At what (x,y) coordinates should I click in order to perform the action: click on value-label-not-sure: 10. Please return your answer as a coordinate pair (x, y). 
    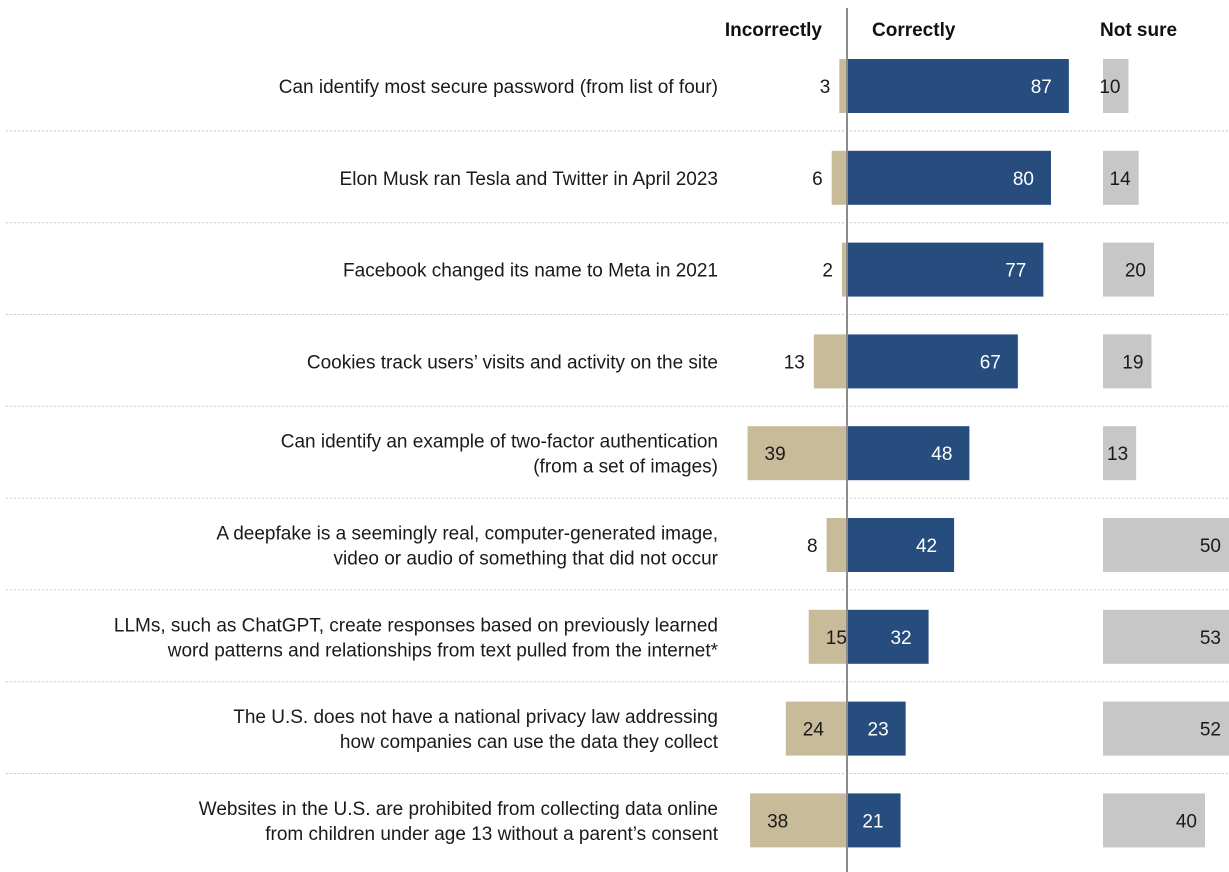
    Looking at the image, I should click on (1109, 87).